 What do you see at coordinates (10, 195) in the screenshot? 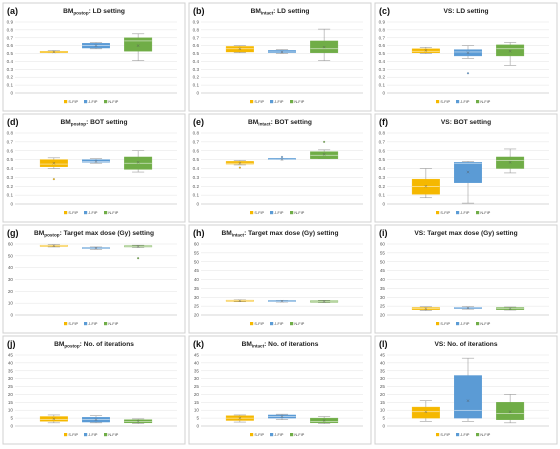
I see `y-tick-label: 0.1` at bounding box center [10, 195].